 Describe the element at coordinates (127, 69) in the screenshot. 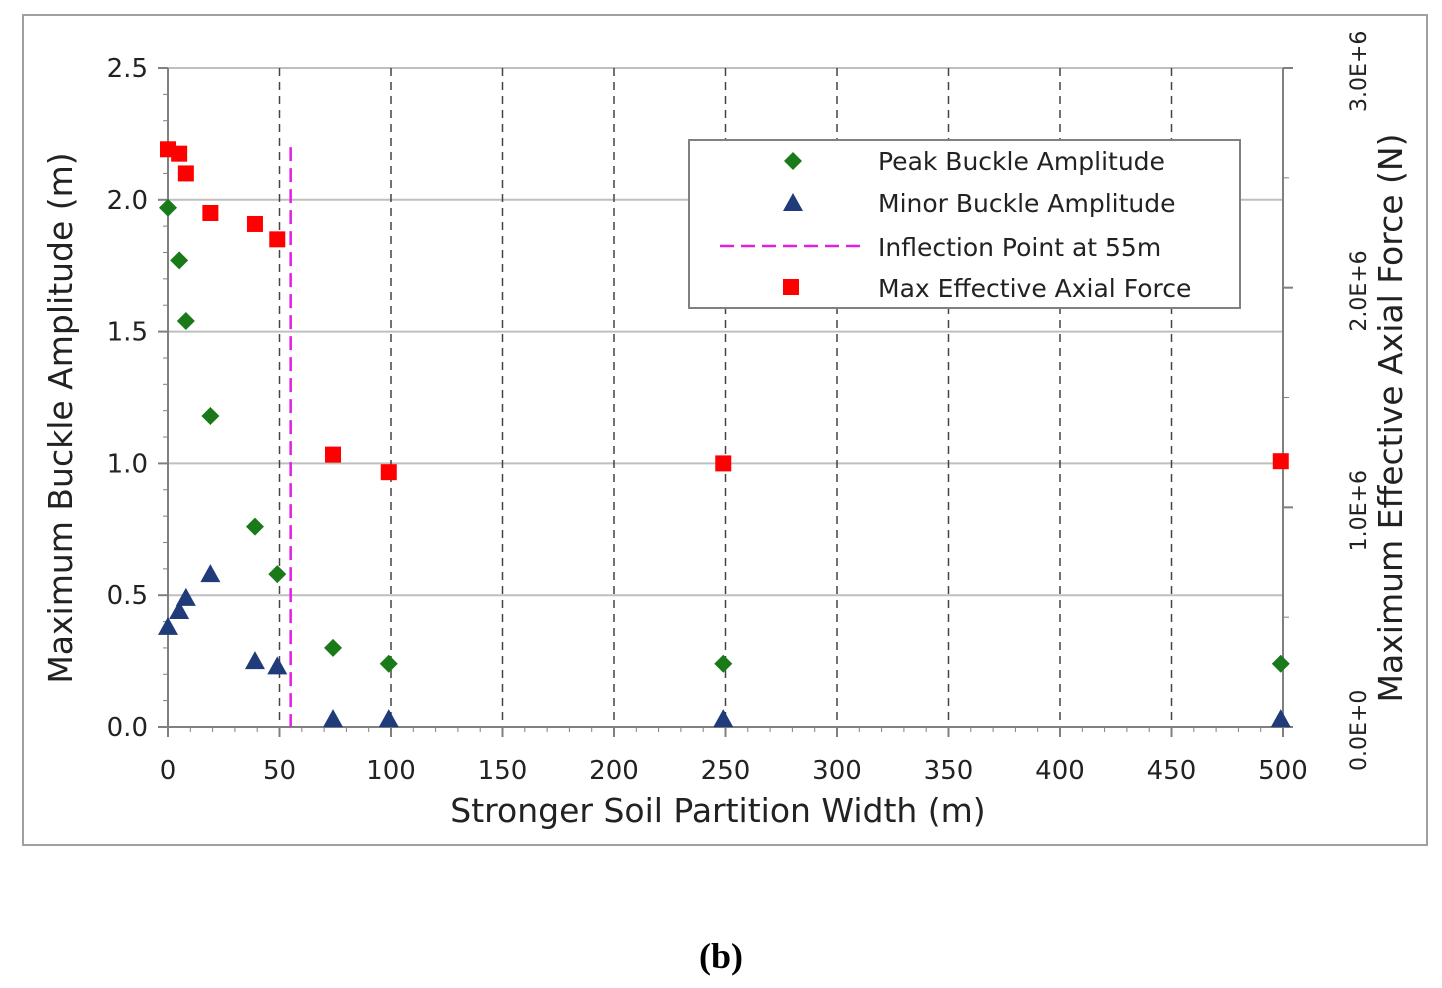

I see `y-tick-label: 2.5` at that location.